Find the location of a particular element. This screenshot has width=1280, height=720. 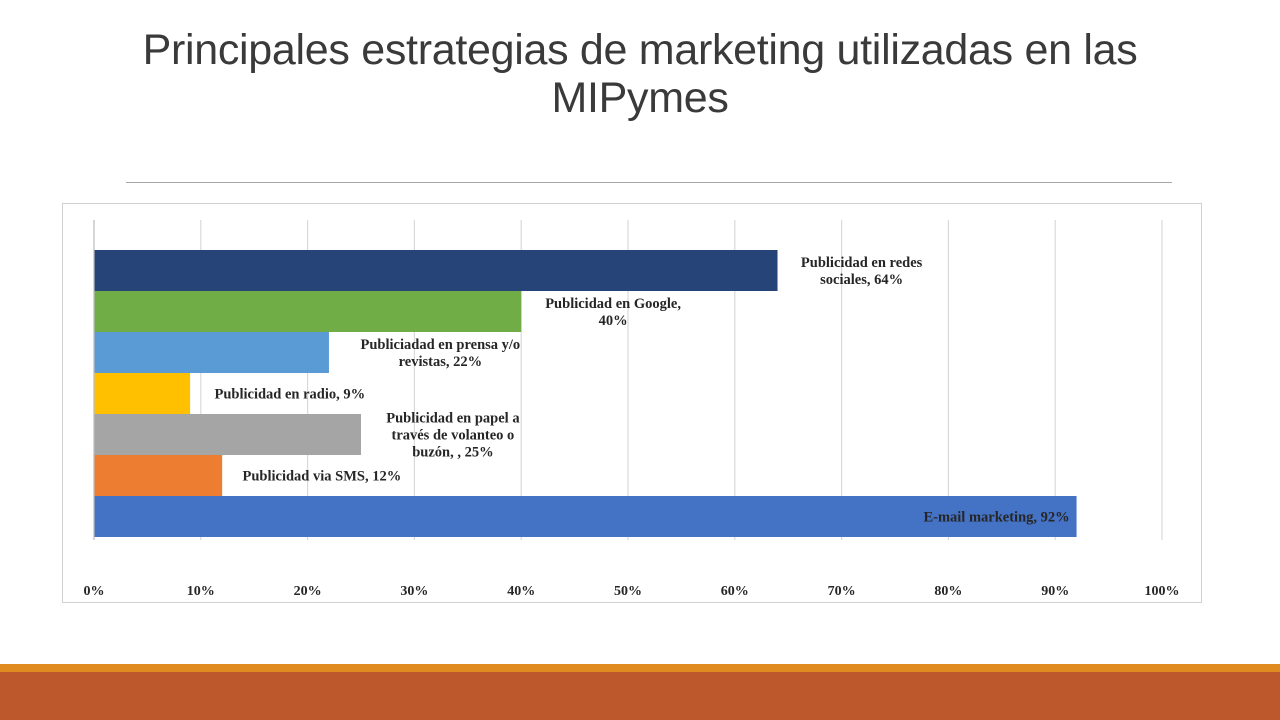

data-label: Publiciadad en prensa y/o revistas, 22% is located at coordinates (441, 353).